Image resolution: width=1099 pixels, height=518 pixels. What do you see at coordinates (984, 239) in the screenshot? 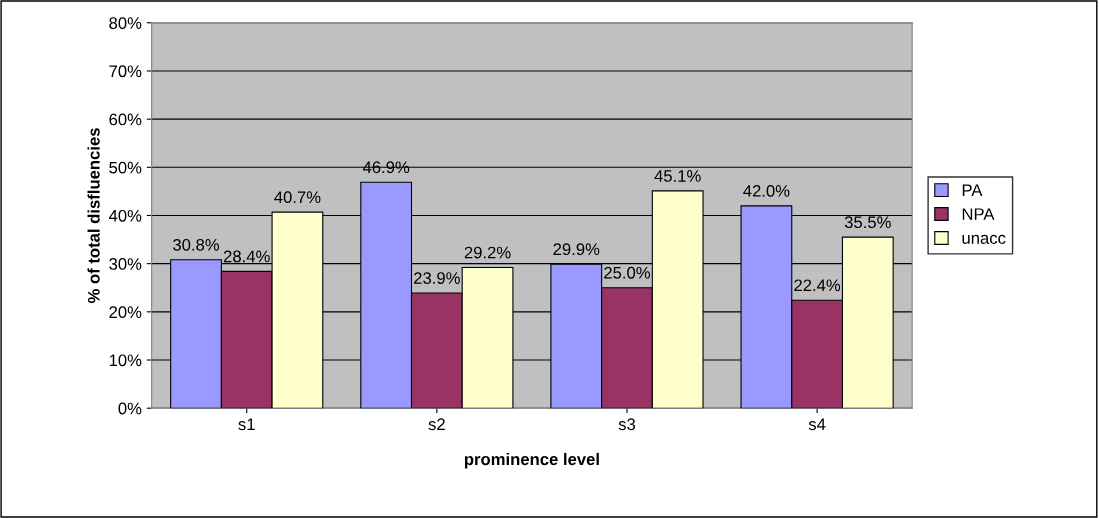
I see `legend-label: unacc` at bounding box center [984, 239].